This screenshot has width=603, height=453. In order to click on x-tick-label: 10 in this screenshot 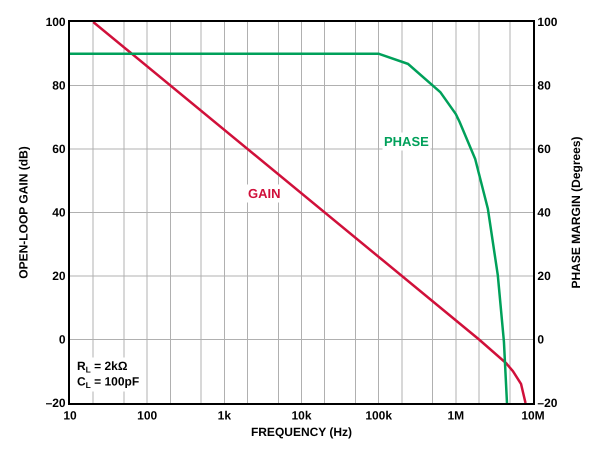, I will do `click(70, 415)`.